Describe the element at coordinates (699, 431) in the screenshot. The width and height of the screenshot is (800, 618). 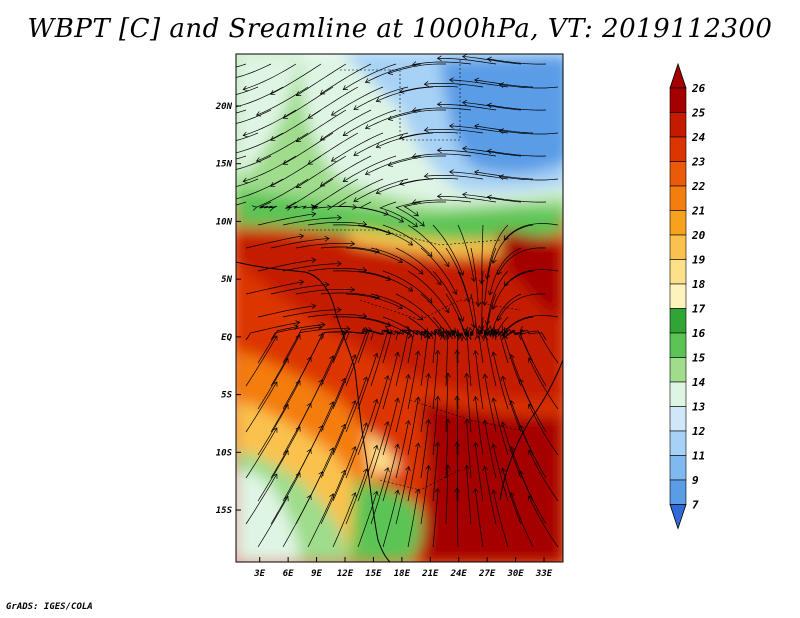
I see `colorbar-label: 12` at that location.